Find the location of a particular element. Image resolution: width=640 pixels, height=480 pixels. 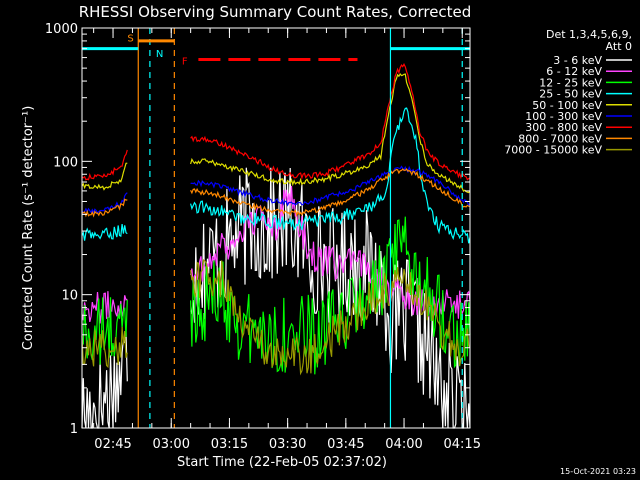

x-tick-label: 03:00 is located at coordinates (171, 444).